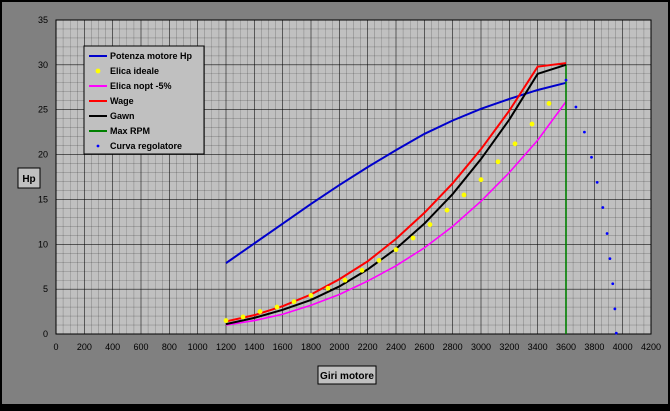 Image resolution: width=670 pixels, height=411 pixels. I want to click on x-tick-label: 3400, so click(538, 347).